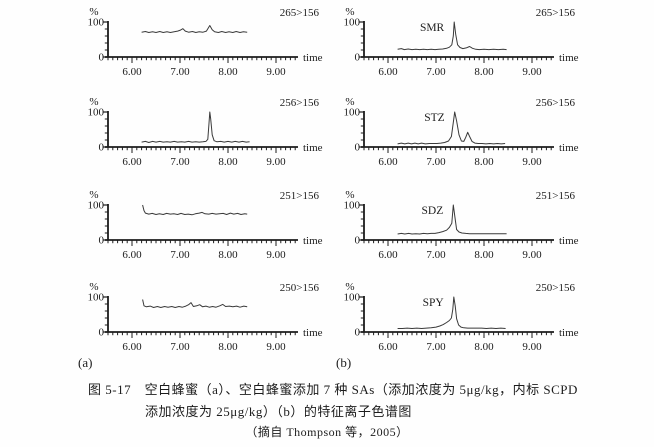 Image resolution: width=654 pixels, height=447 pixels. Describe the element at coordinates (205, 42) in the screenshot. I see `chromatogram-svg: %100 0 6.00 7.00 8.00 9.00 time 265>156` at that location.